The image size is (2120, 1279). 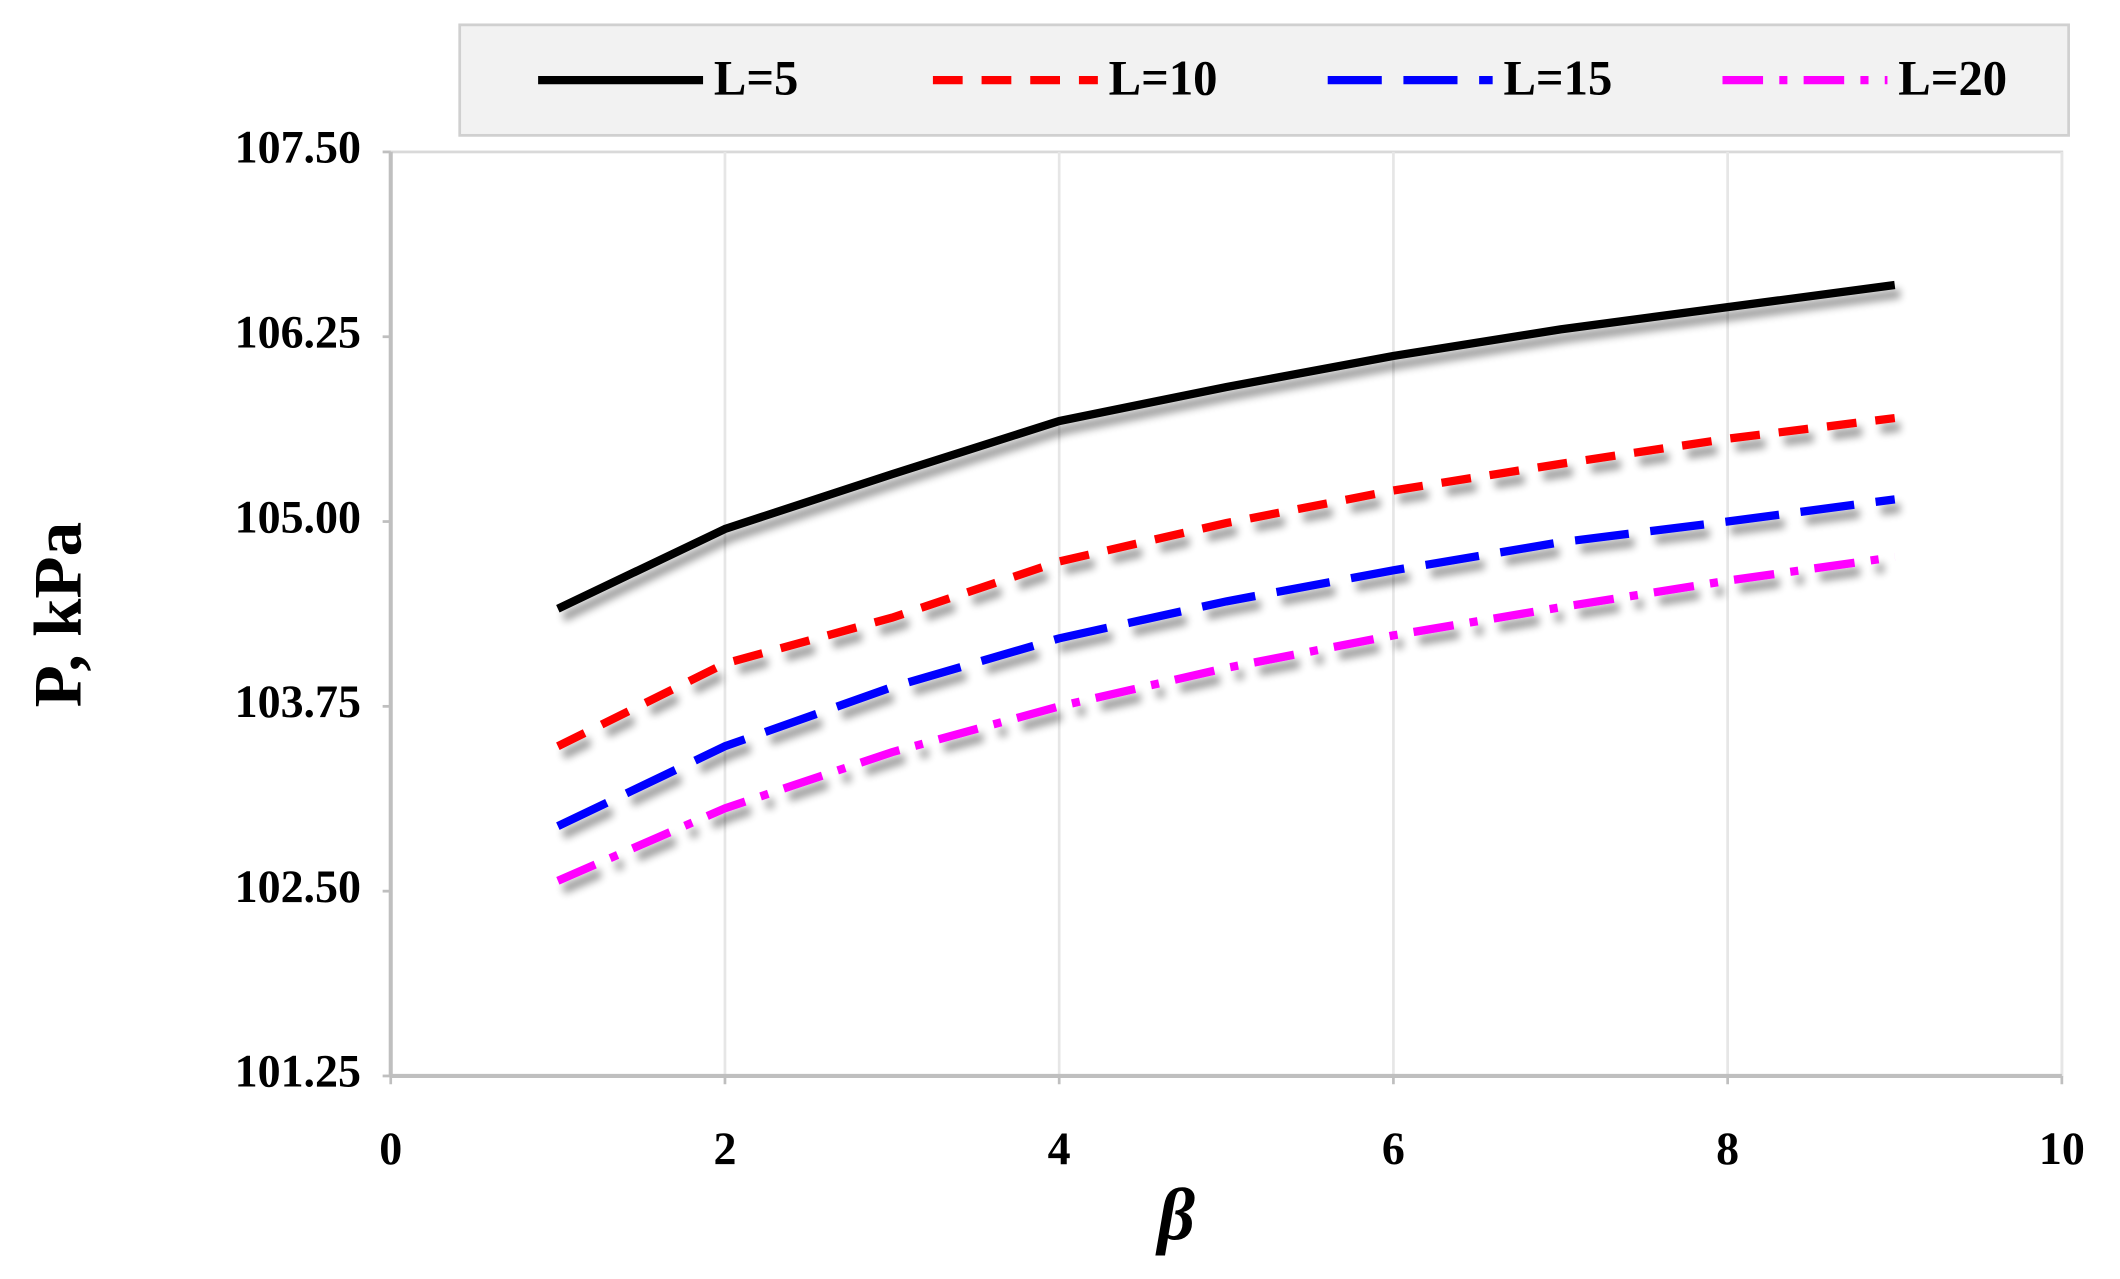 I want to click on x-tick-label: 2, so click(x=724, y=1150).